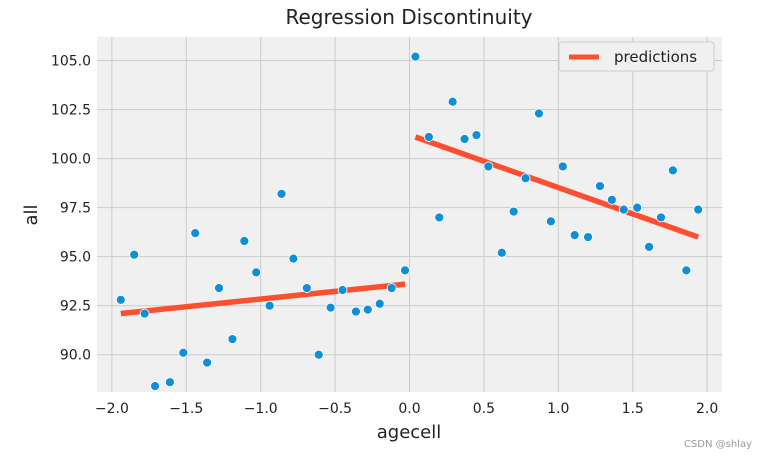  What do you see at coordinates (408, 17) in the screenshot?
I see `chart-title: Regression Discontinuity` at bounding box center [408, 17].